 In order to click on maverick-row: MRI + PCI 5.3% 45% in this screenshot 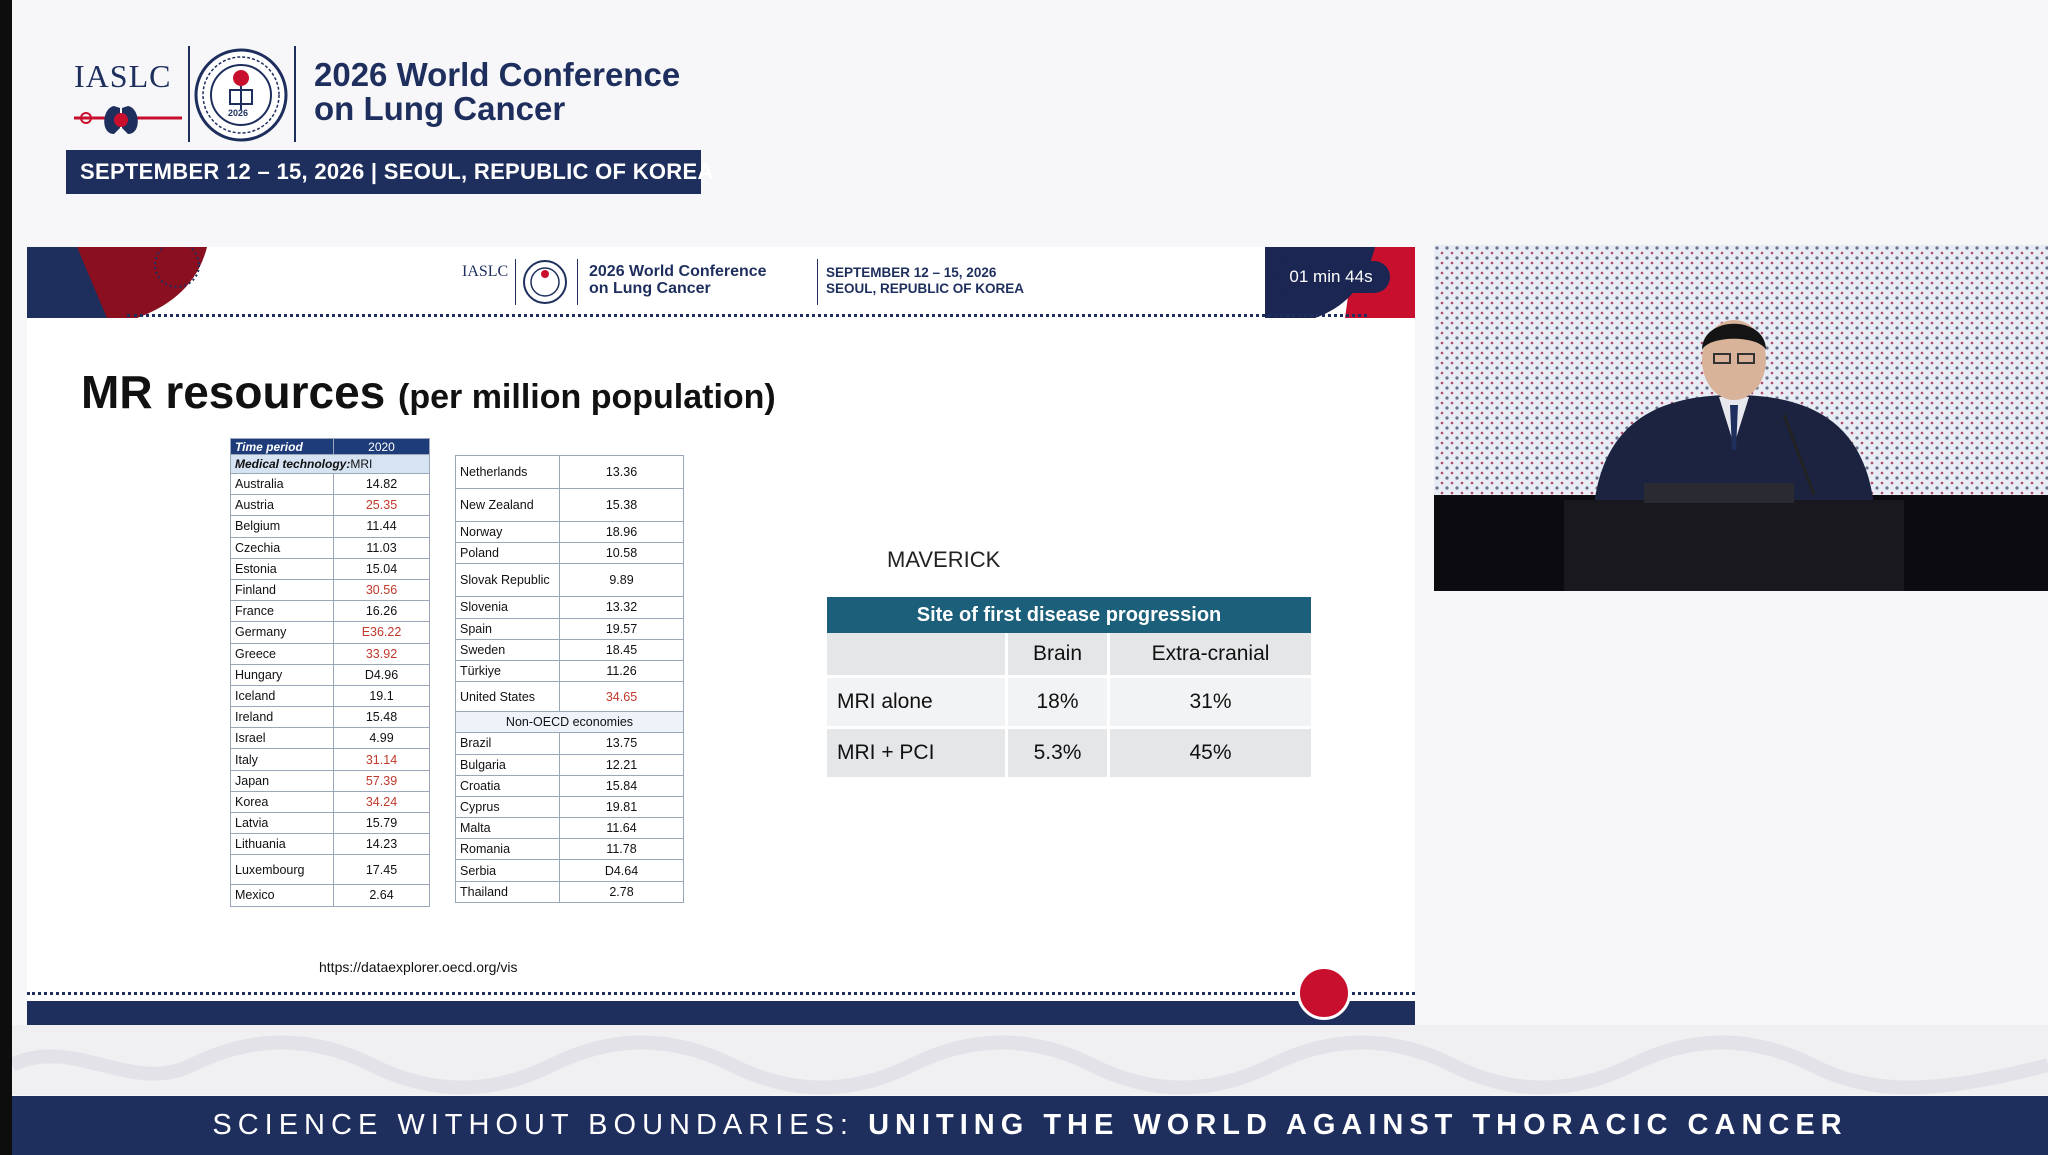, I will do `click(1069, 754)`.